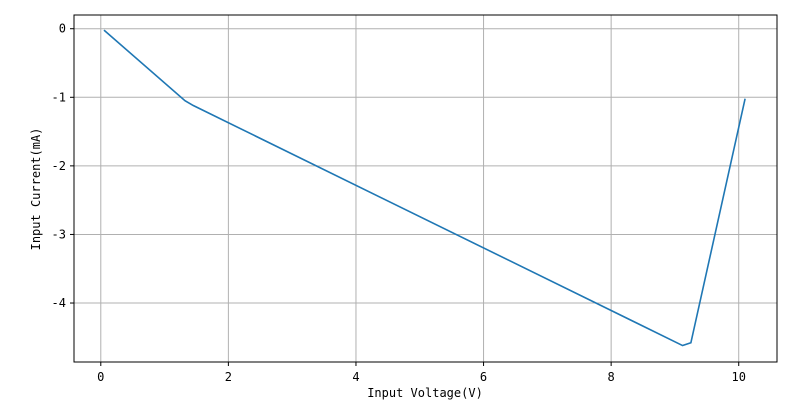 The width and height of the screenshot is (800, 413). Describe the element at coordinates (59, 234) in the screenshot. I see `y-tick-label: -3` at that location.